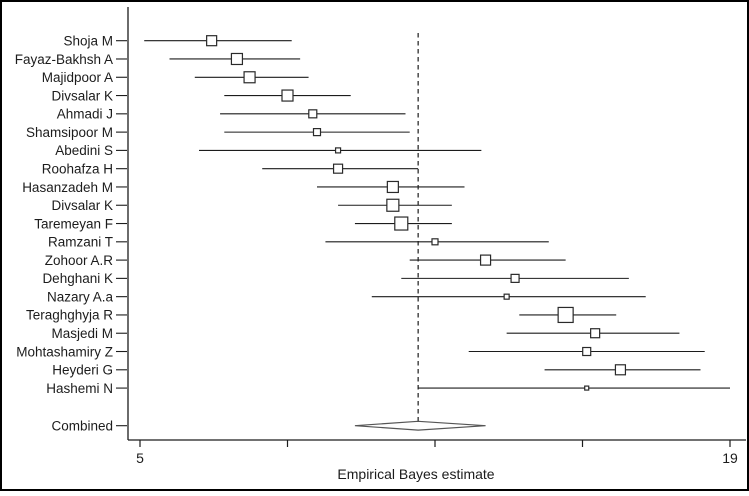 Image resolution: width=749 pixels, height=496 pixels. I want to click on study-label: Nazary A.a, so click(80, 296).